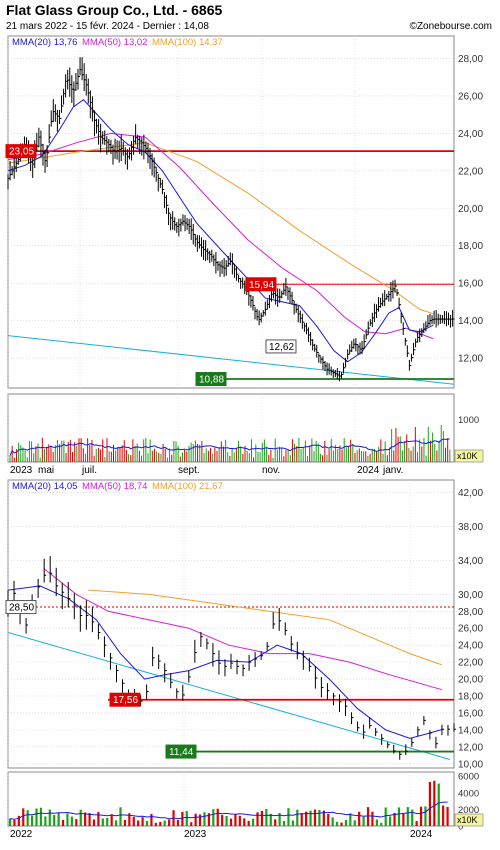 The width and height of the screenshot is (500, 850). Describe the element at coordinates (392, 470) in the screenshot. I see `x-tick-label: janv.` at that location.